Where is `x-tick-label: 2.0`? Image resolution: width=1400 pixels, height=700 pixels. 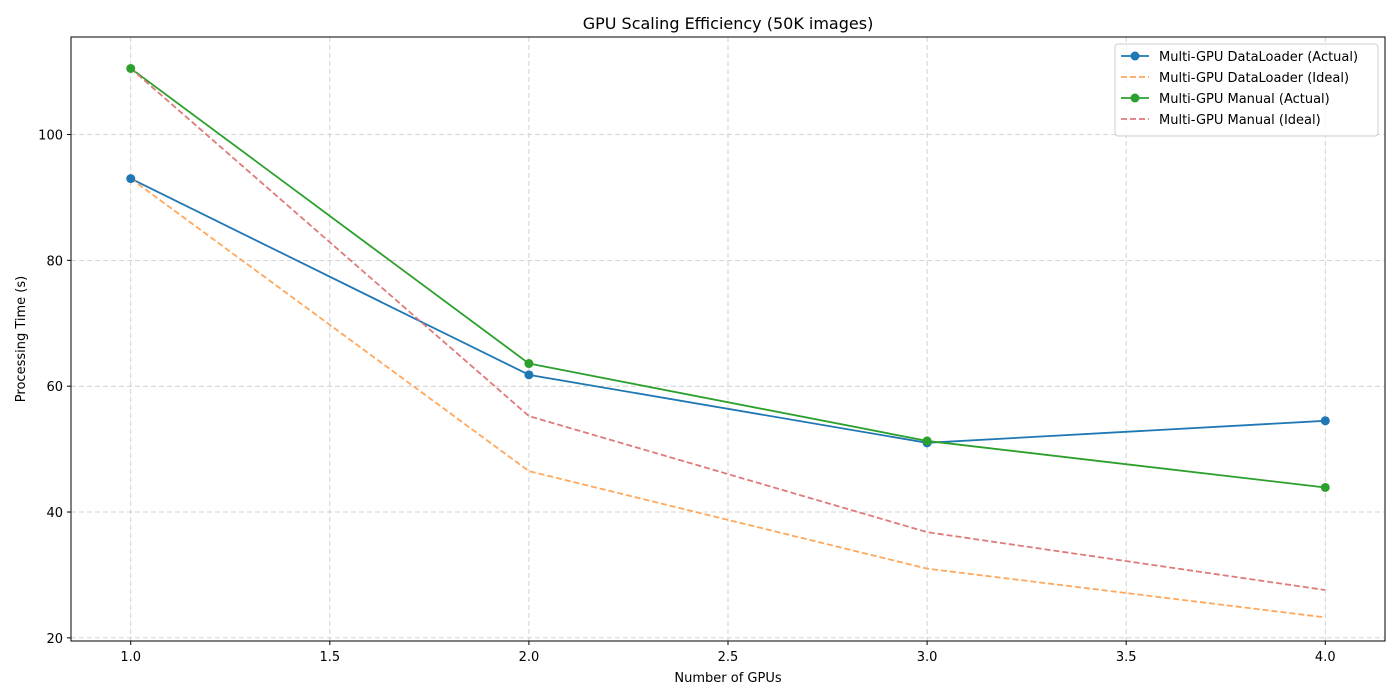
x-tick-label: 2.0 is located at coordinates (529, 657).